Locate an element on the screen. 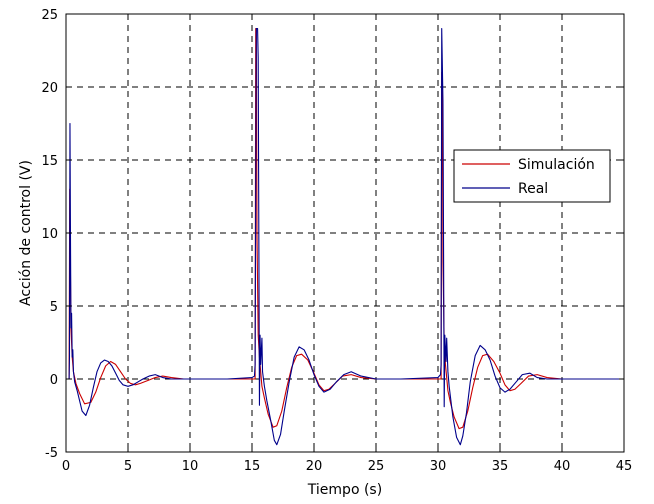 Image resolution: width=654 pixels, height=504 pixels. x-tick-label: 15 is located at coordinates (252, 466).